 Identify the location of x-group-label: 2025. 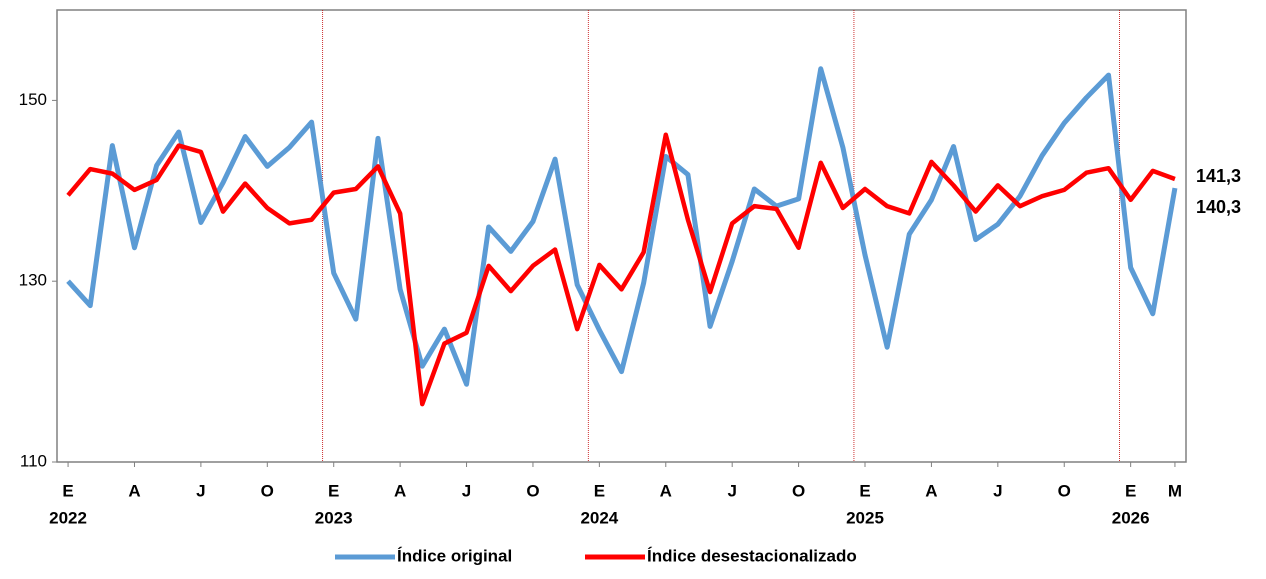
(865, 517).